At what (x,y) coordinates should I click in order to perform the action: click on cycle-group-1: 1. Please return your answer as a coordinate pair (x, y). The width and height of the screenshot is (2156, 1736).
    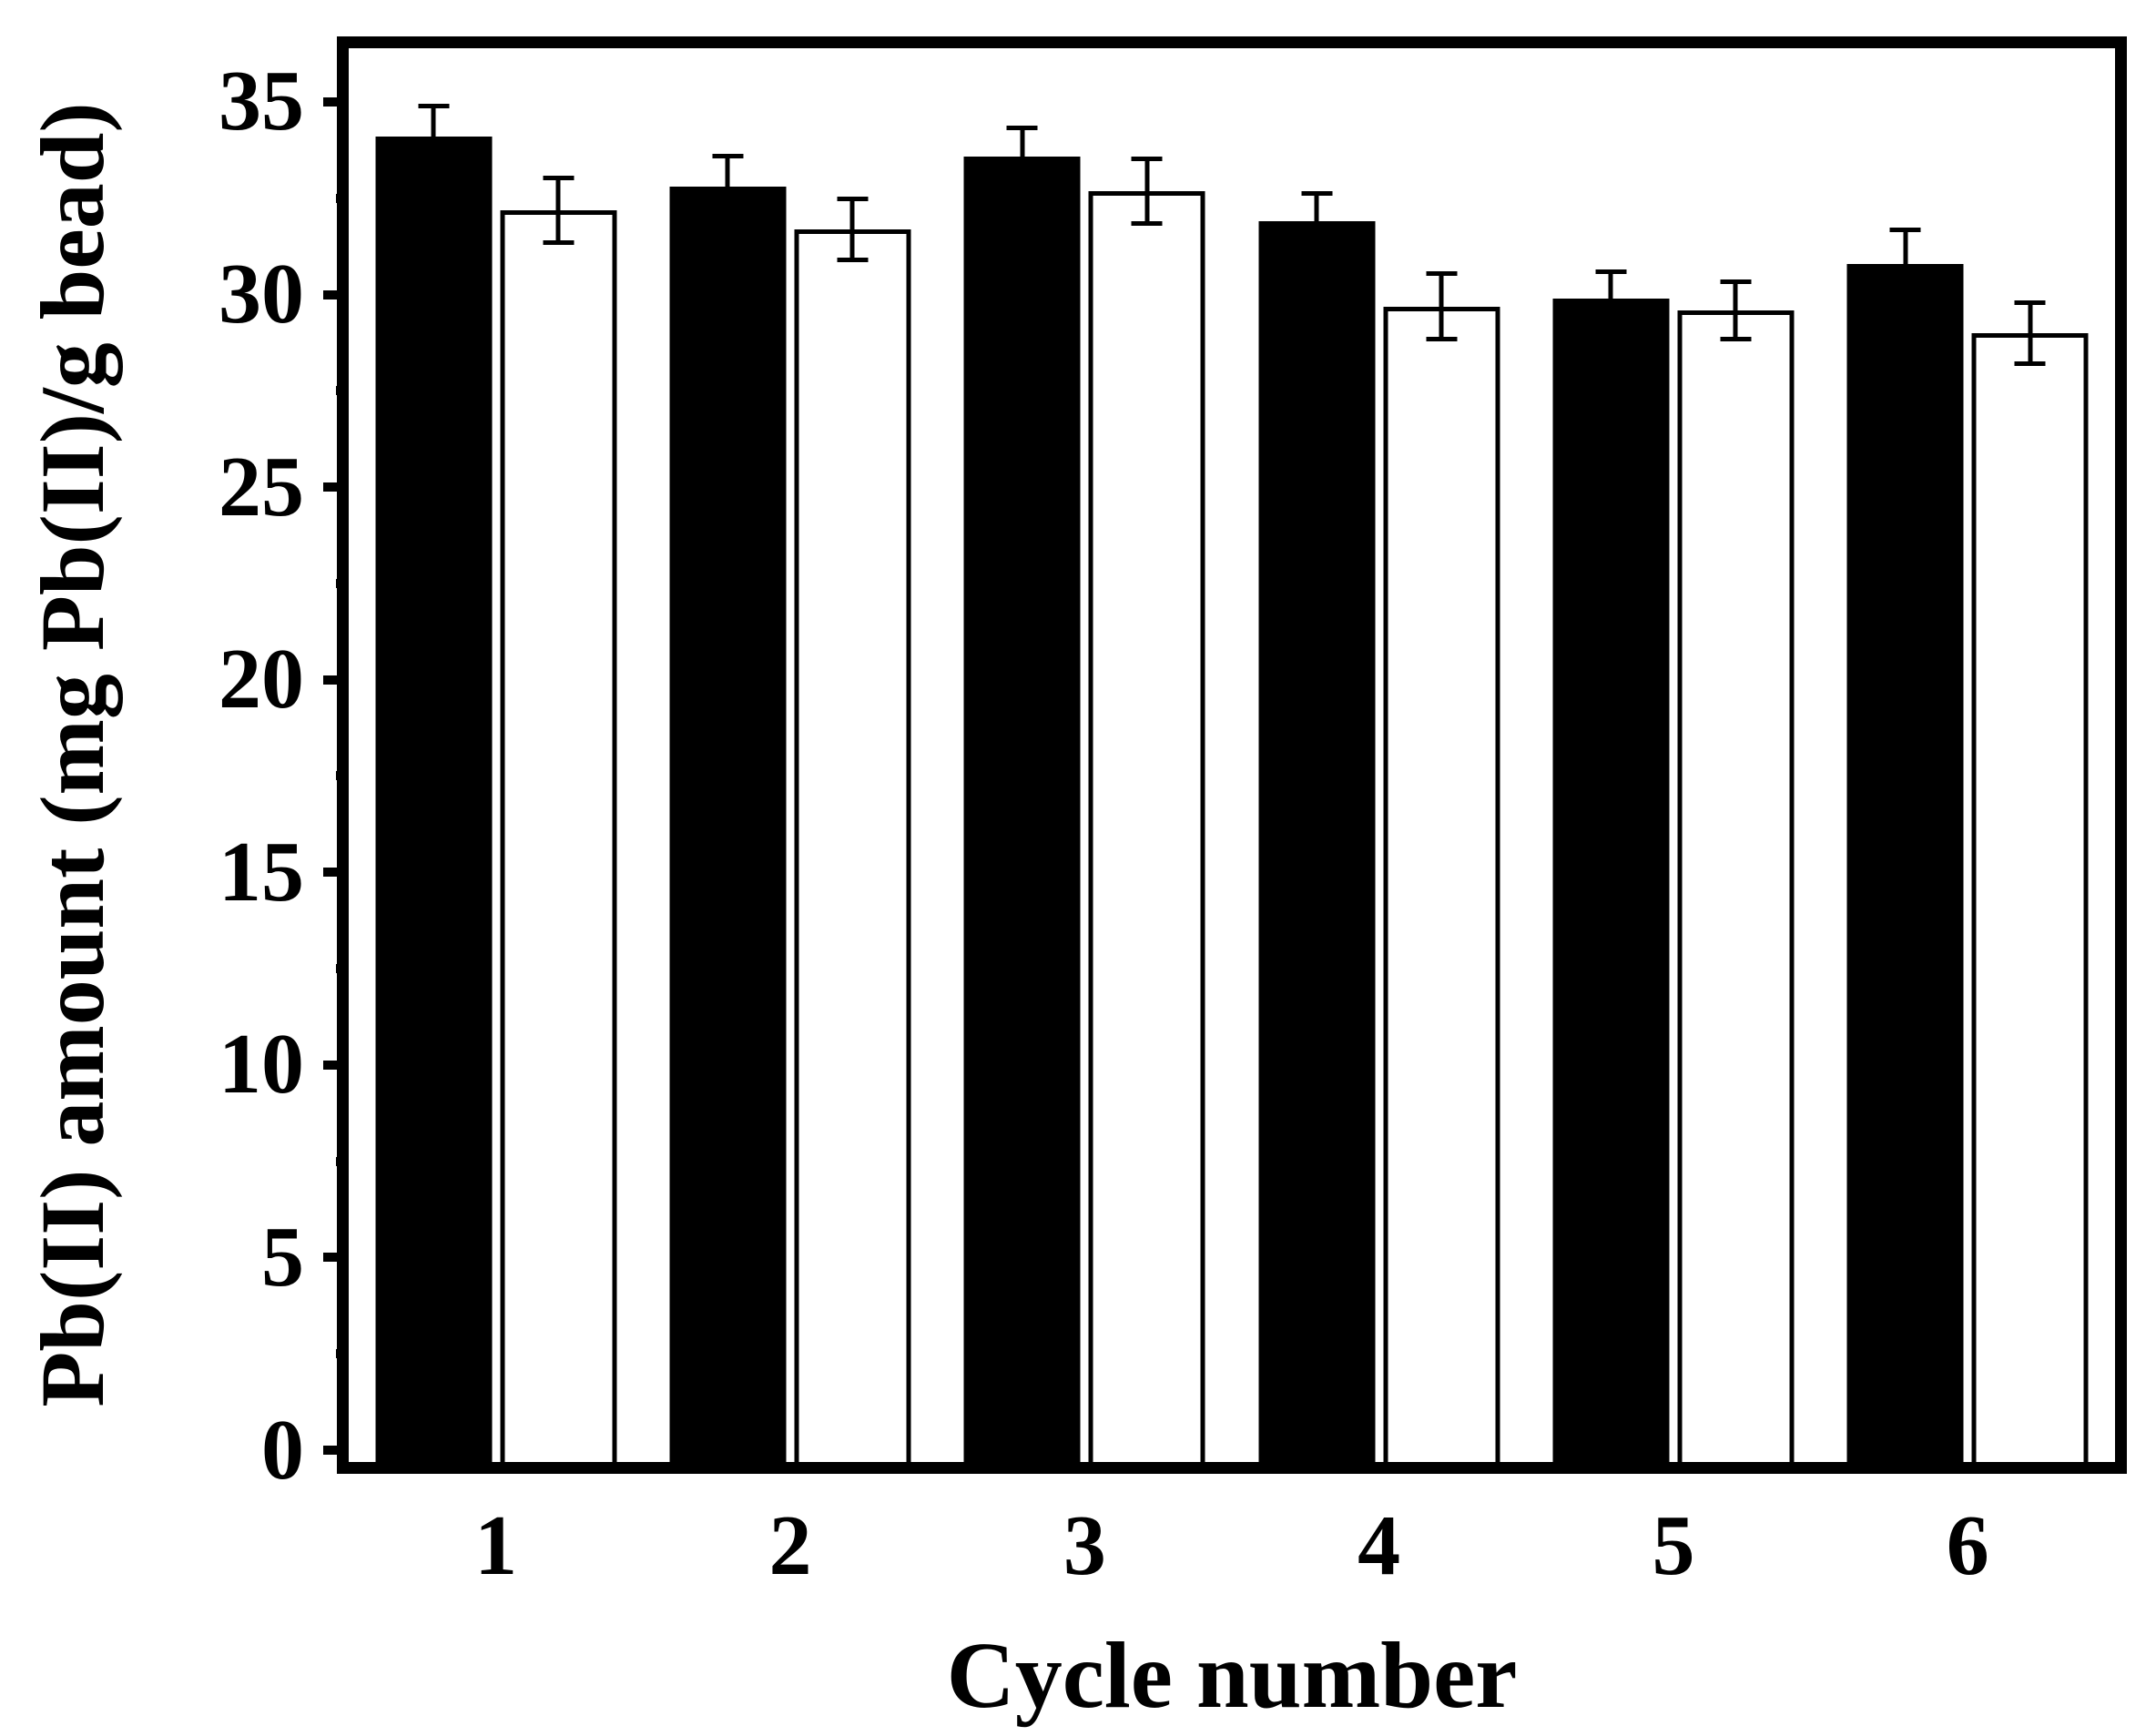
    Looking at the image, I should click on (496, 819).